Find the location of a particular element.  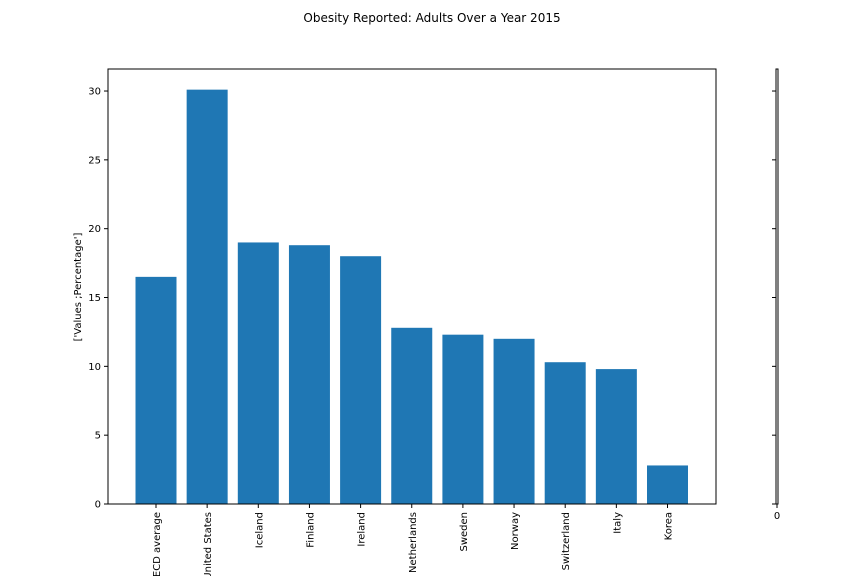

y-tick-label: 10 is located at coordinates (94, 367).